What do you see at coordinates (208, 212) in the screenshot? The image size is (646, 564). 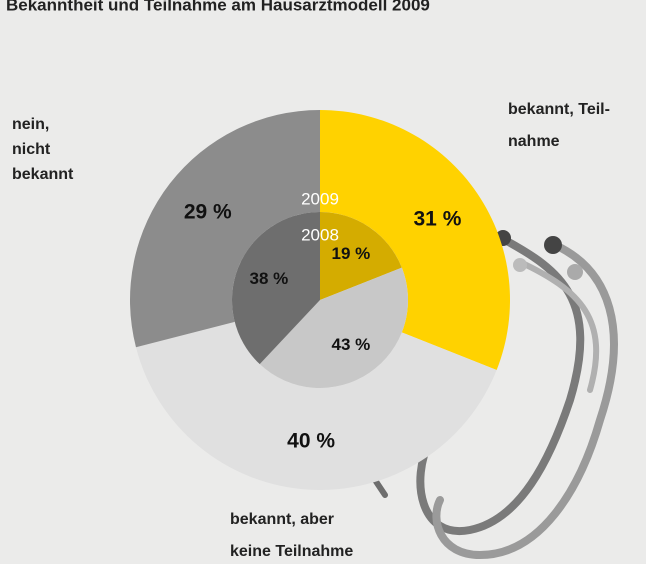 I see `value-label: 29 %` at bounding box center [208, 212].